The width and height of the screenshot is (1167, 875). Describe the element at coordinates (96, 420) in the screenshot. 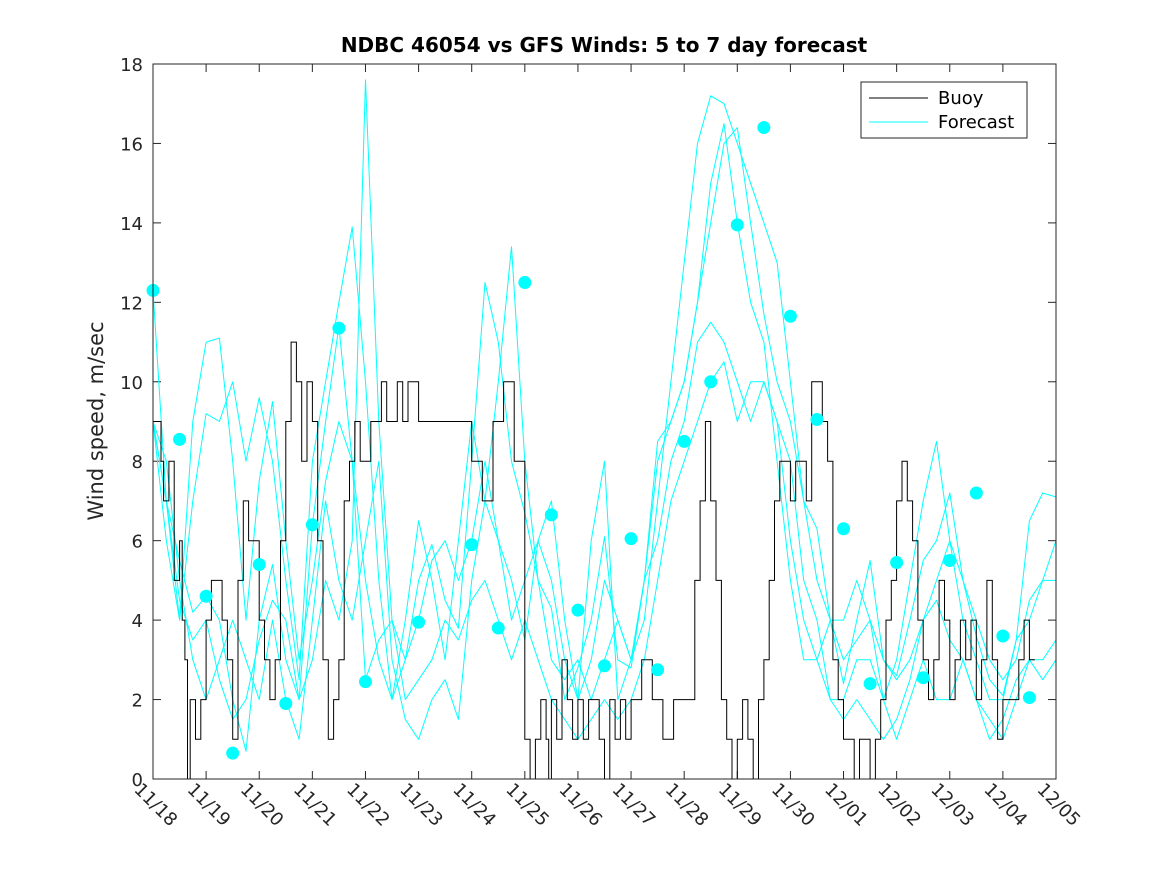

I see `y-axis-label: Wind speed, m/sec` at that location.